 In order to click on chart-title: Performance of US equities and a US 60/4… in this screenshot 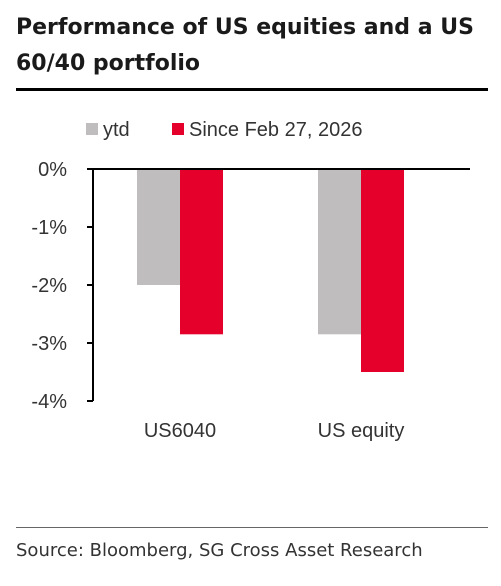, I will do `click(245, 45)`.